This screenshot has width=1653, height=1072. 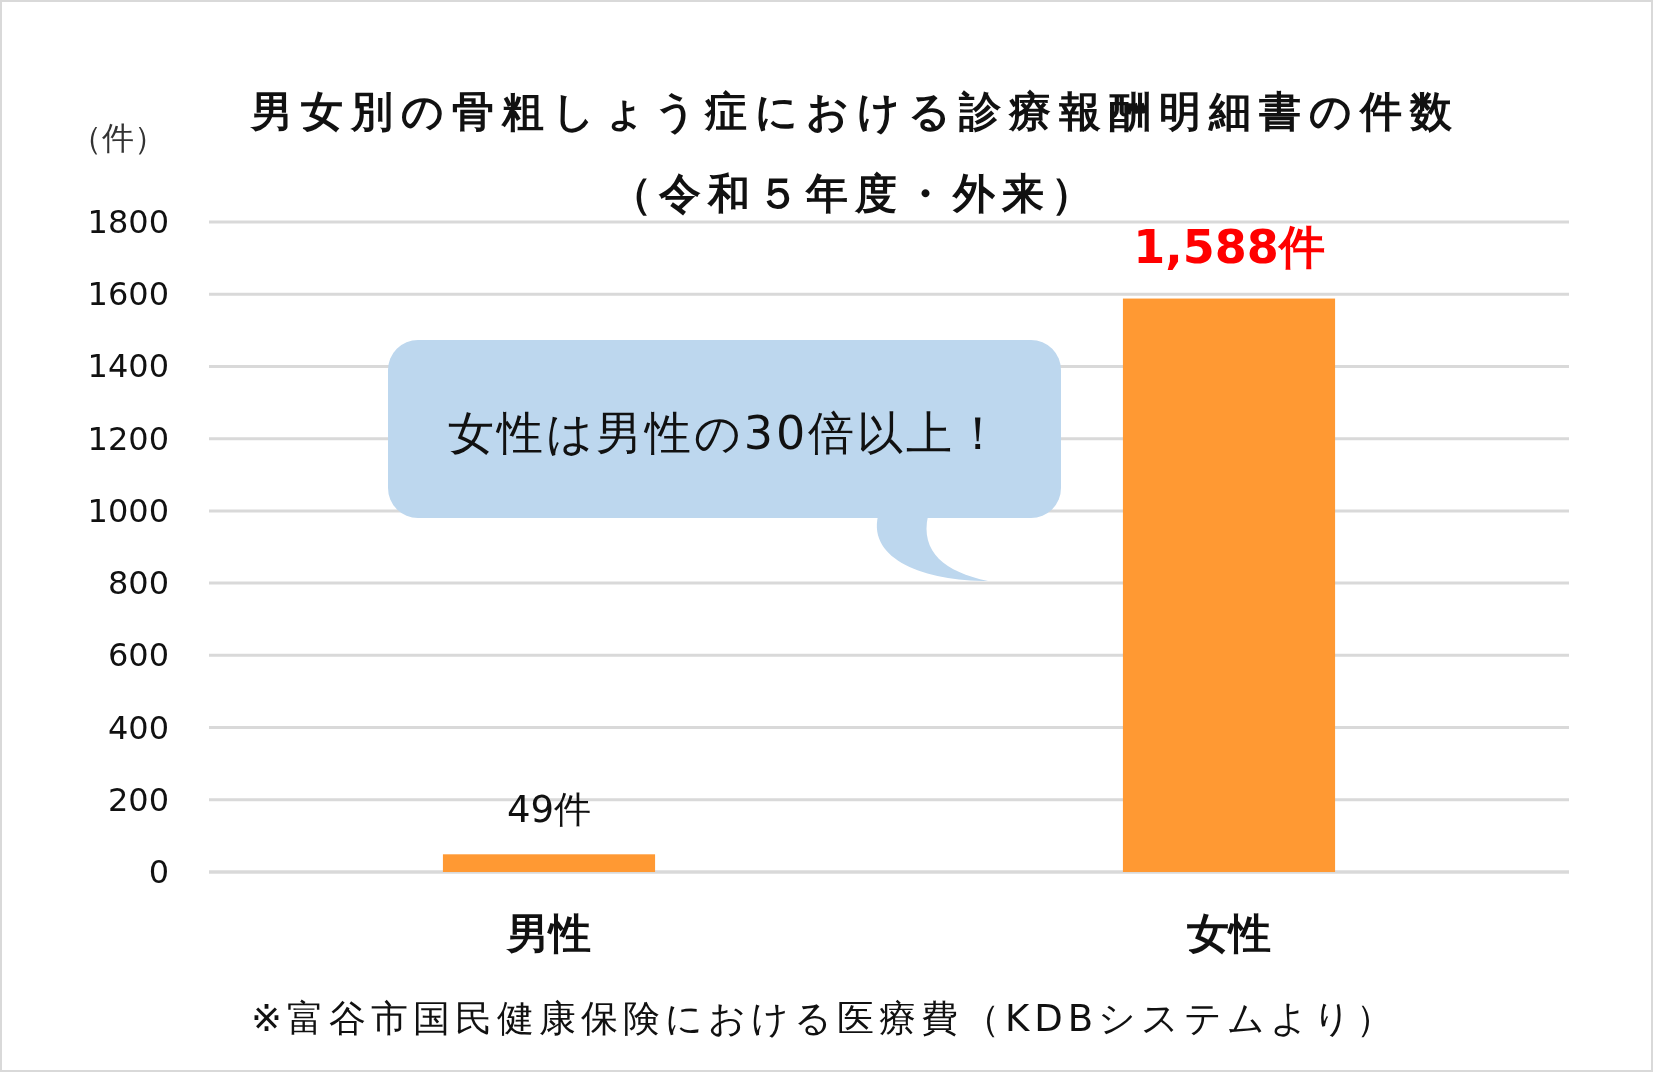 What do you see at coordinates (128, 222) in the screenshot?
I see `y-tick-label: 1800` at bounding box center [128, 222].